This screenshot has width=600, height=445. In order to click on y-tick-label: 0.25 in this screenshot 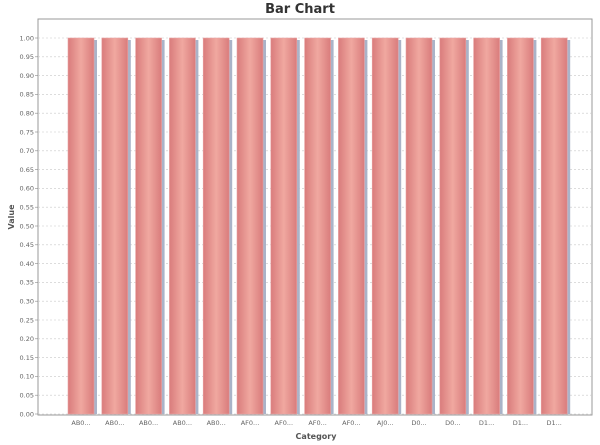, I will do `click(27, 320)`.